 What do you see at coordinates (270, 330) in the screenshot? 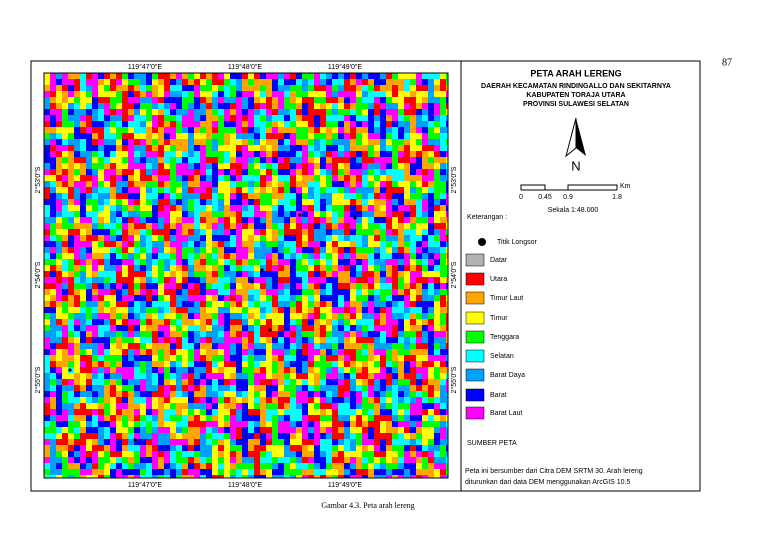
I see `landslide-point` at bounding box center [270, 330].